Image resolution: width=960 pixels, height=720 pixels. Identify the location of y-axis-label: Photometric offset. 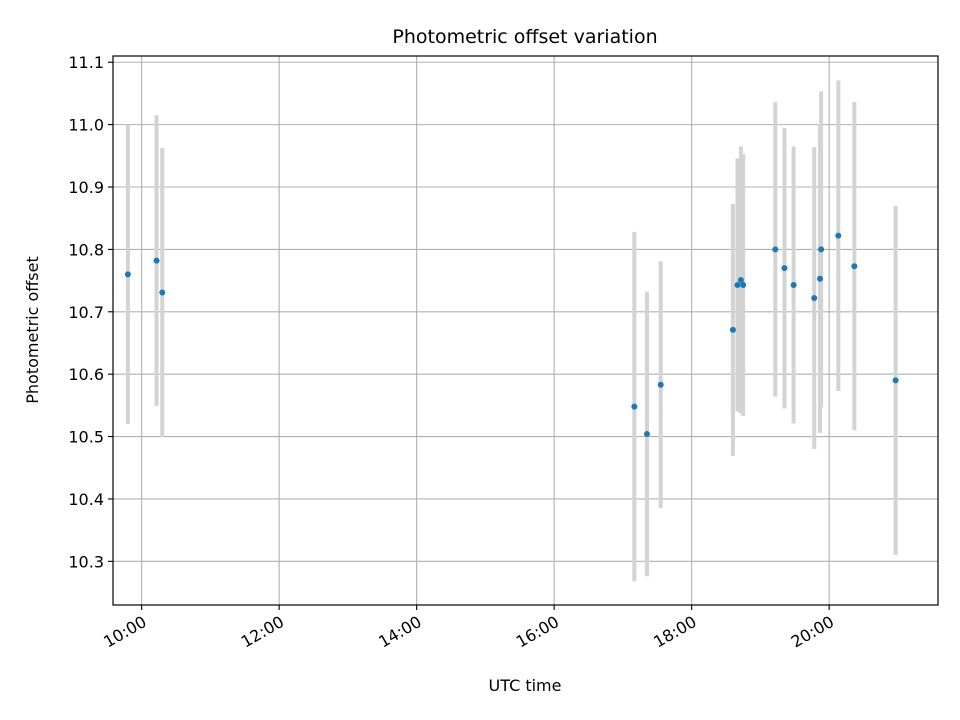
(32, 330).